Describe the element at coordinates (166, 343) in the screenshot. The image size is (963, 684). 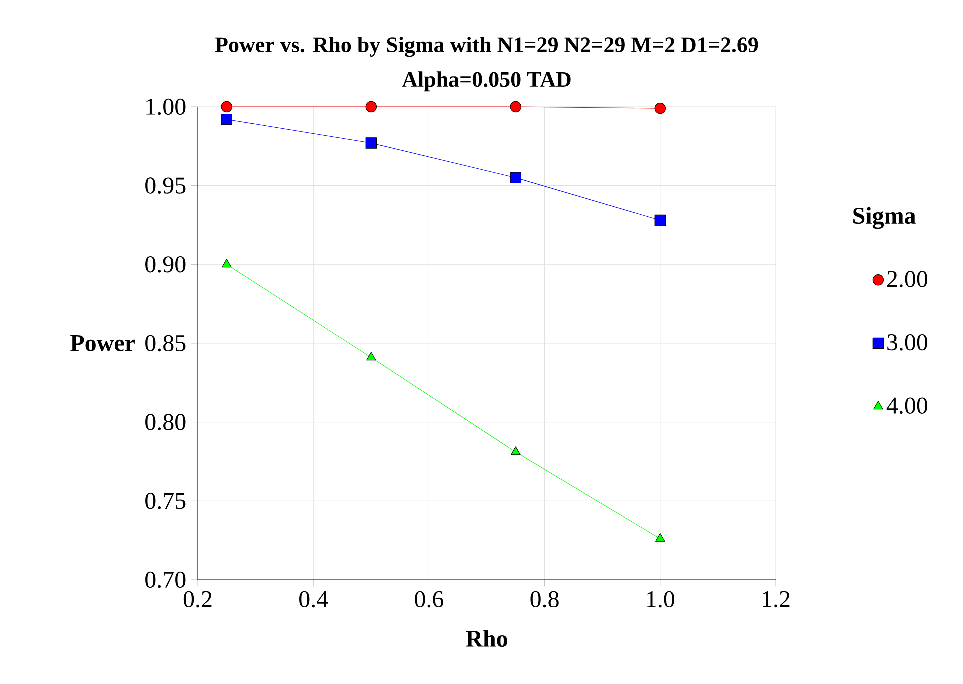
I see `y-tick-label: 0.85` at that location.